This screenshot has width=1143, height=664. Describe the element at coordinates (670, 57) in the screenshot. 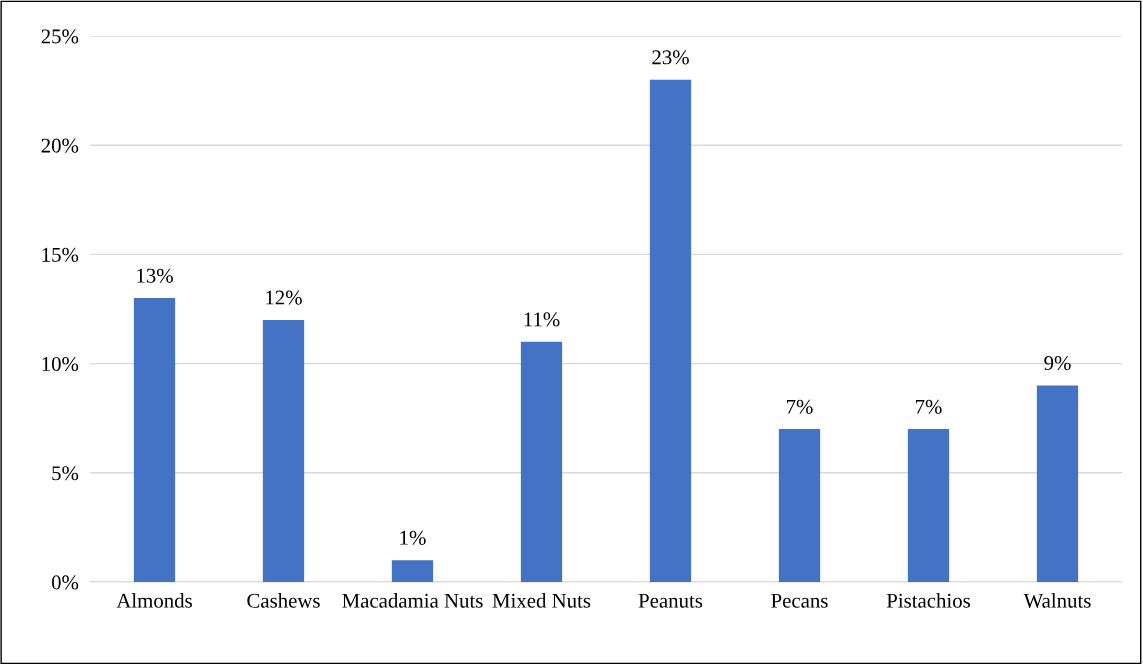

I see `data-label: 23%` at that location.